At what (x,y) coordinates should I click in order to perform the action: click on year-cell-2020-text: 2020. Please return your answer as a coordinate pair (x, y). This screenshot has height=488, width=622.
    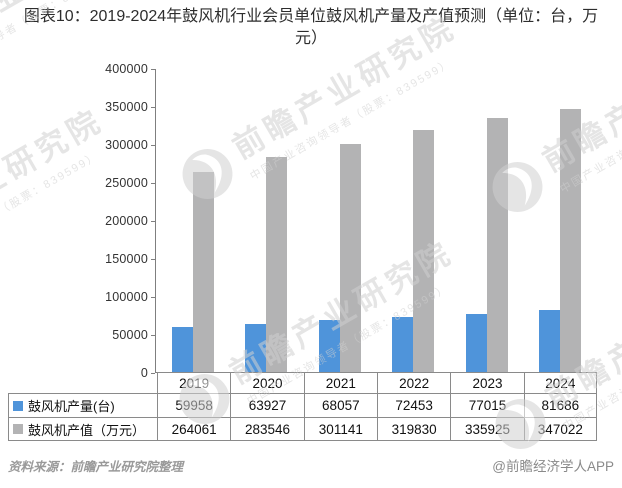
    Looking at the image, I should click on (267, 383).